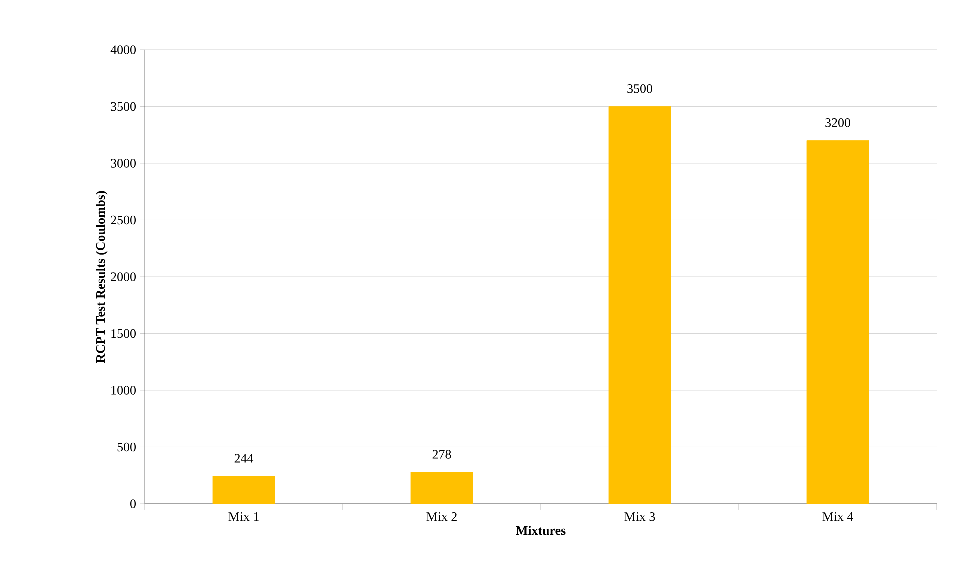 This screenshot has width=957, height=579. What do you see at coordinates (123, 163) in the screenshot?
I see `y-tick-label: 3000` at bounding box center [123, 163].